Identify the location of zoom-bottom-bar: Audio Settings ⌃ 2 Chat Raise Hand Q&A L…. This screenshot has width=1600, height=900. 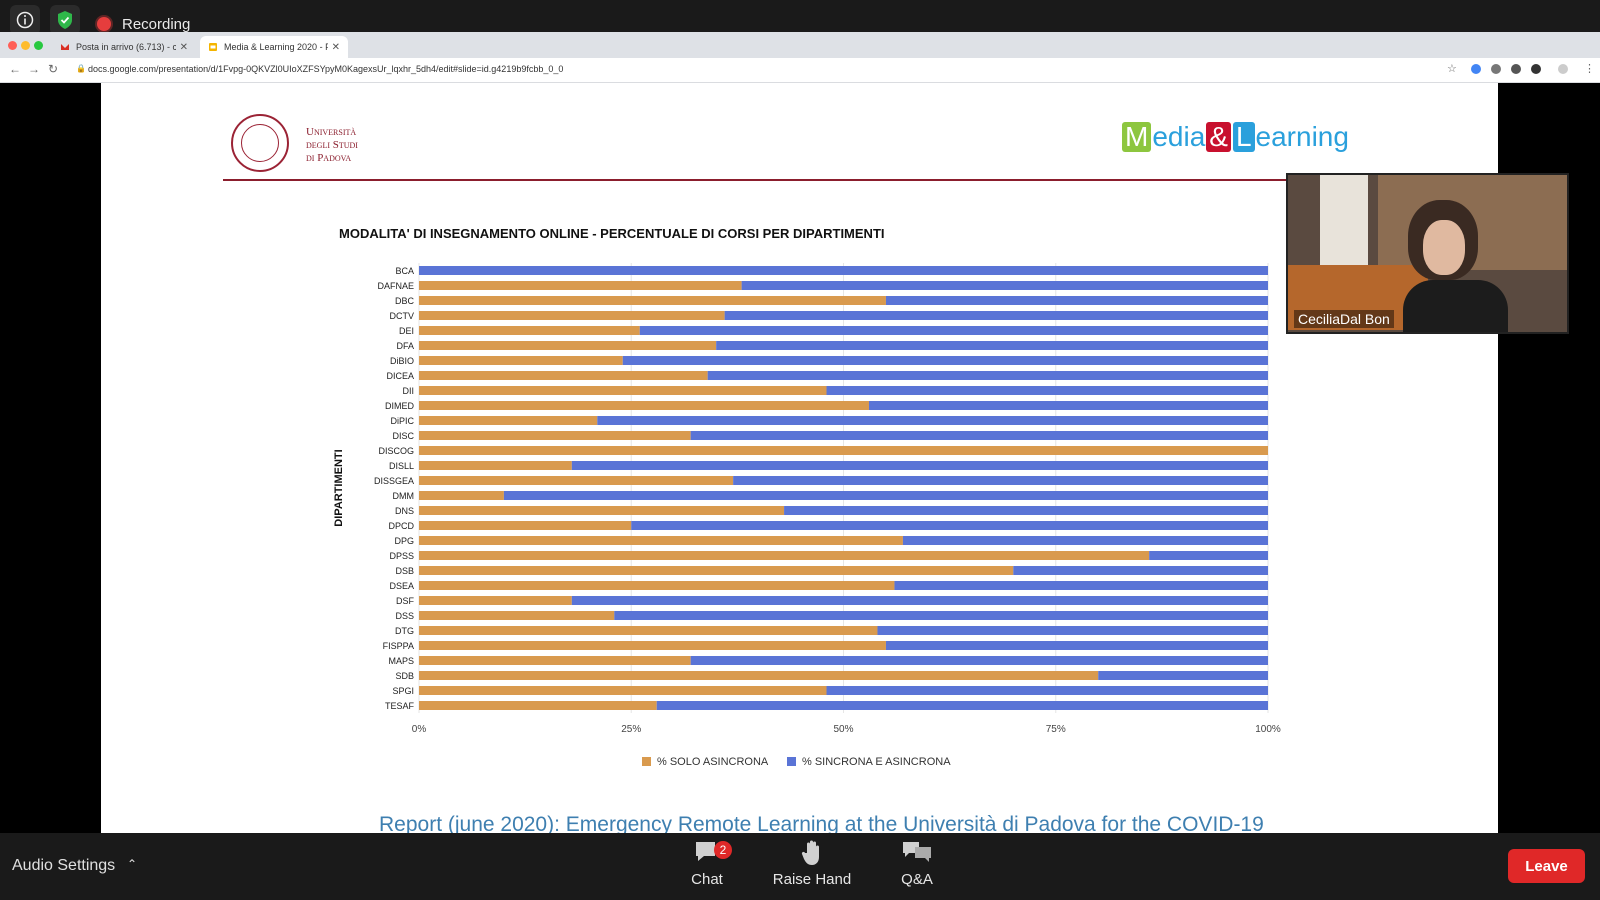
(800, 866).